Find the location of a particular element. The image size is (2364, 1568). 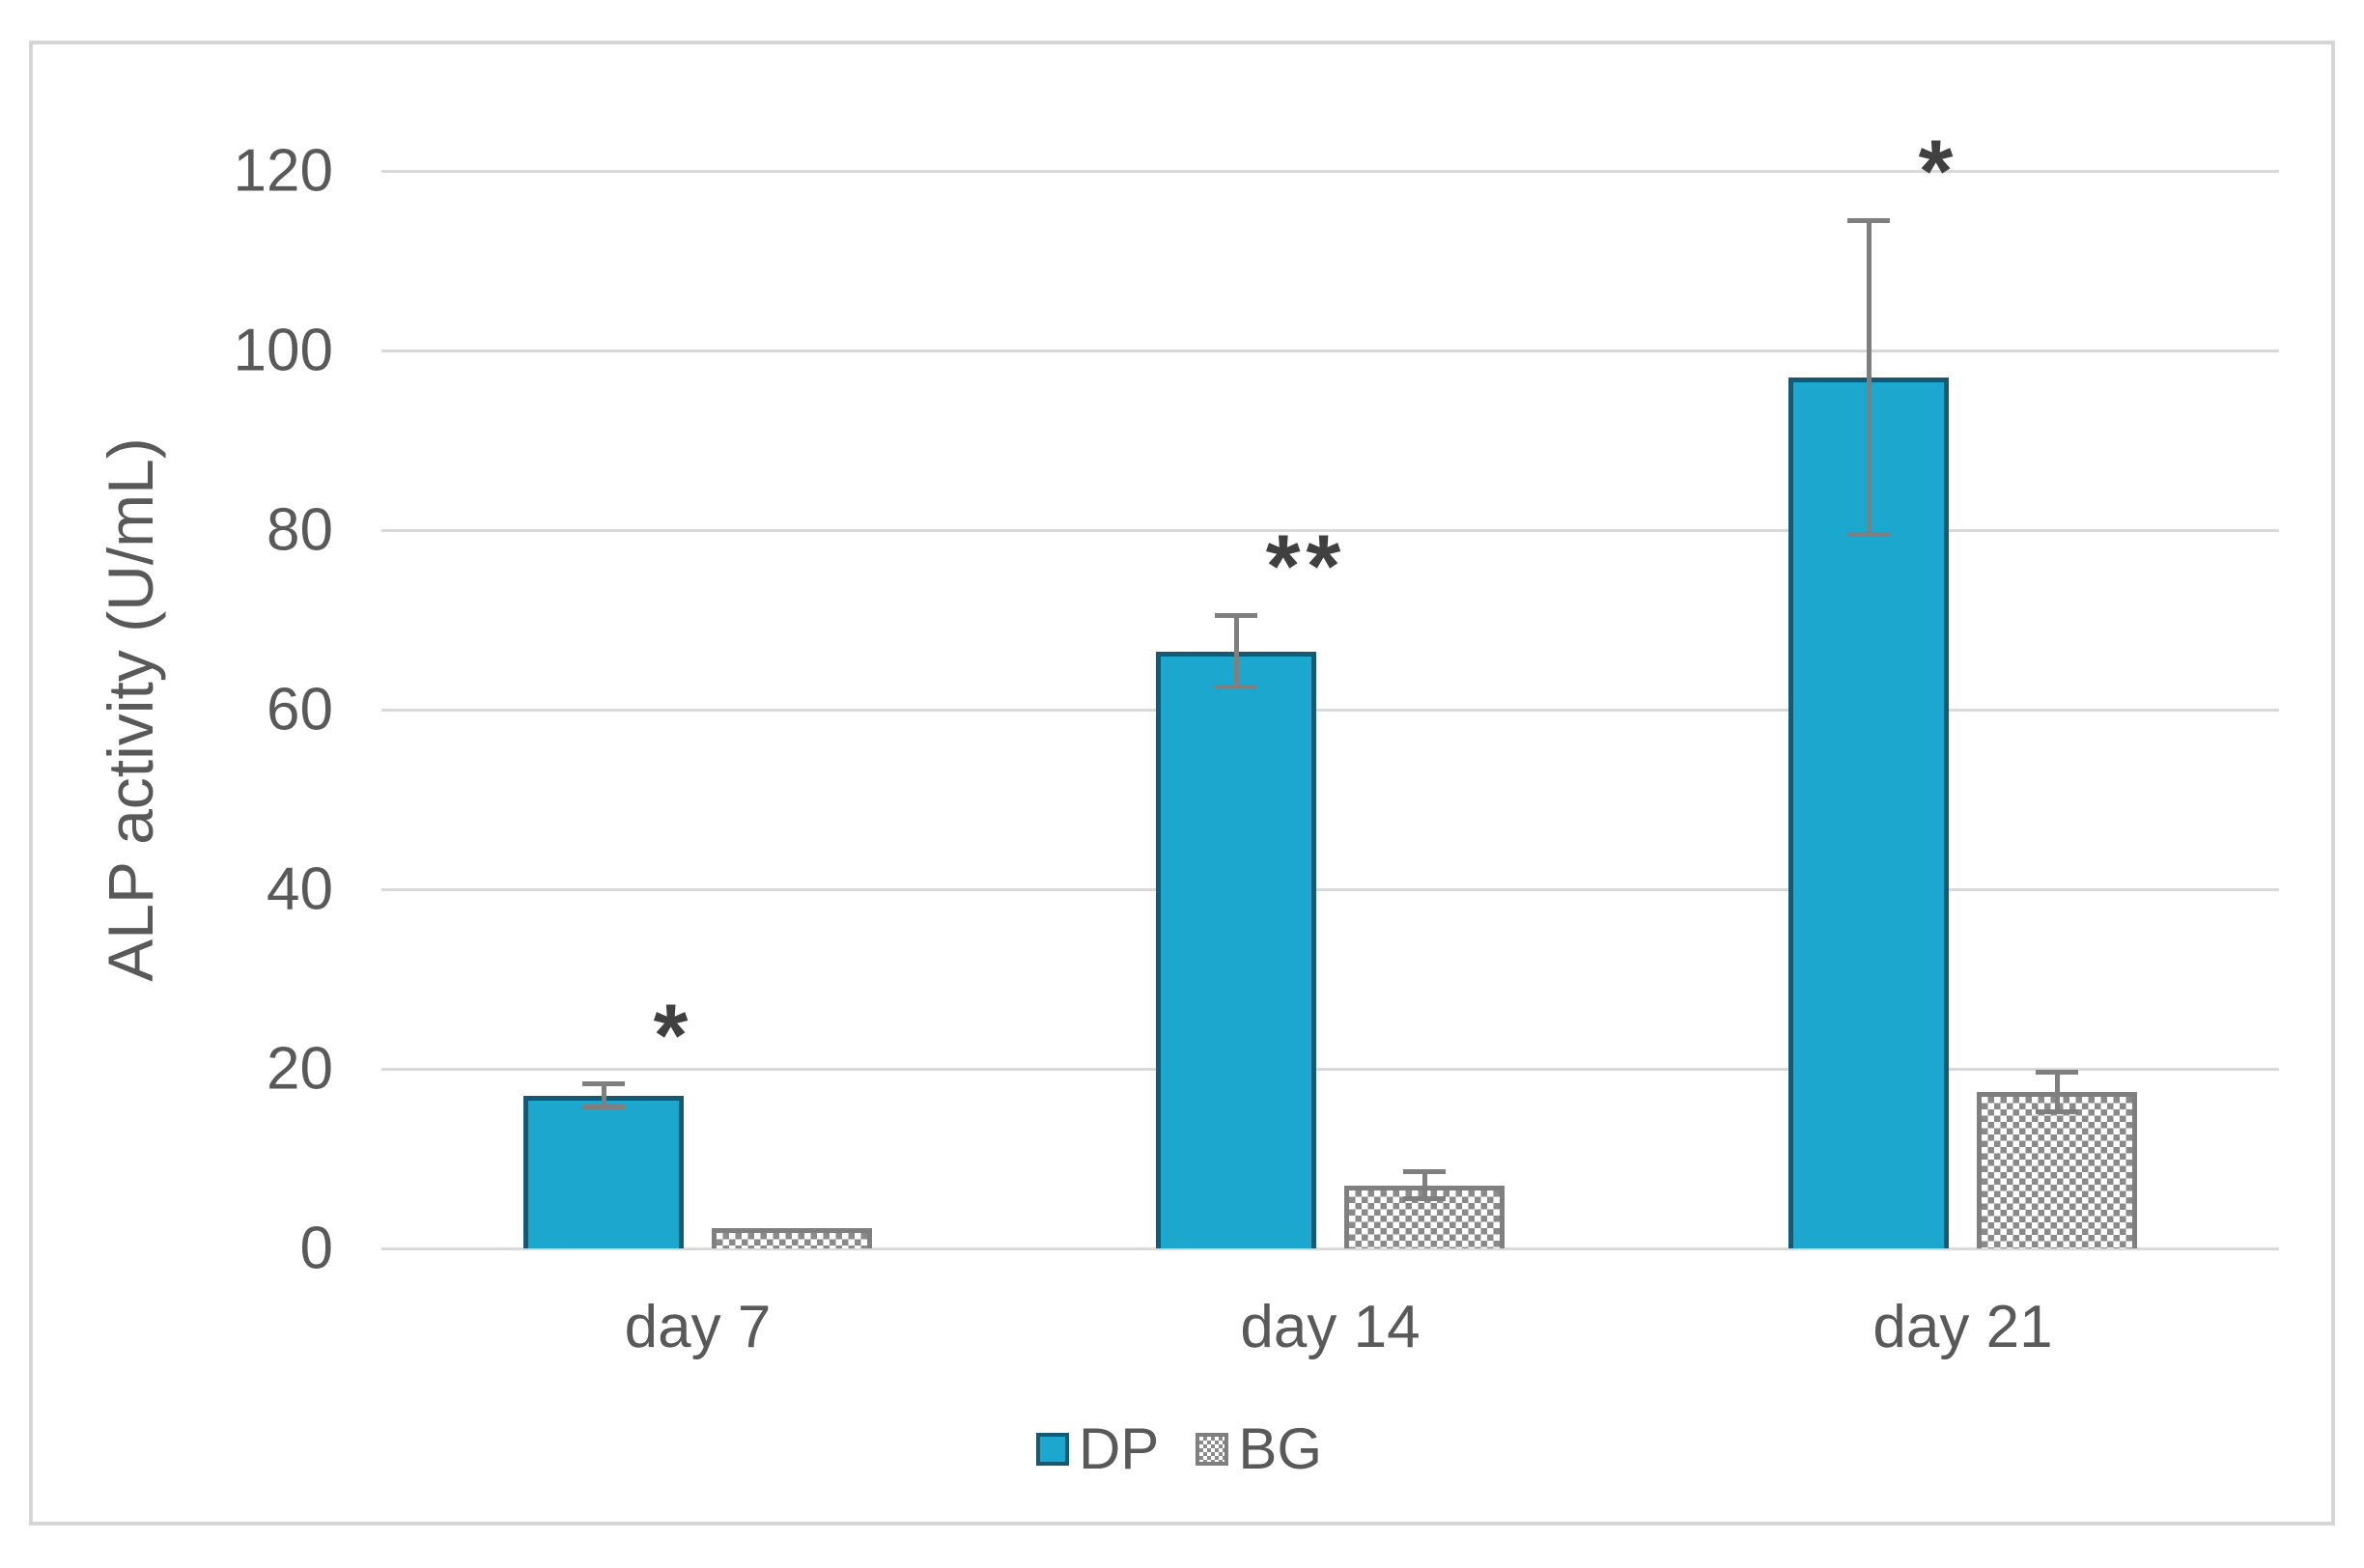

legend-label-bg: BG is located at coordinates (1280, 1448).